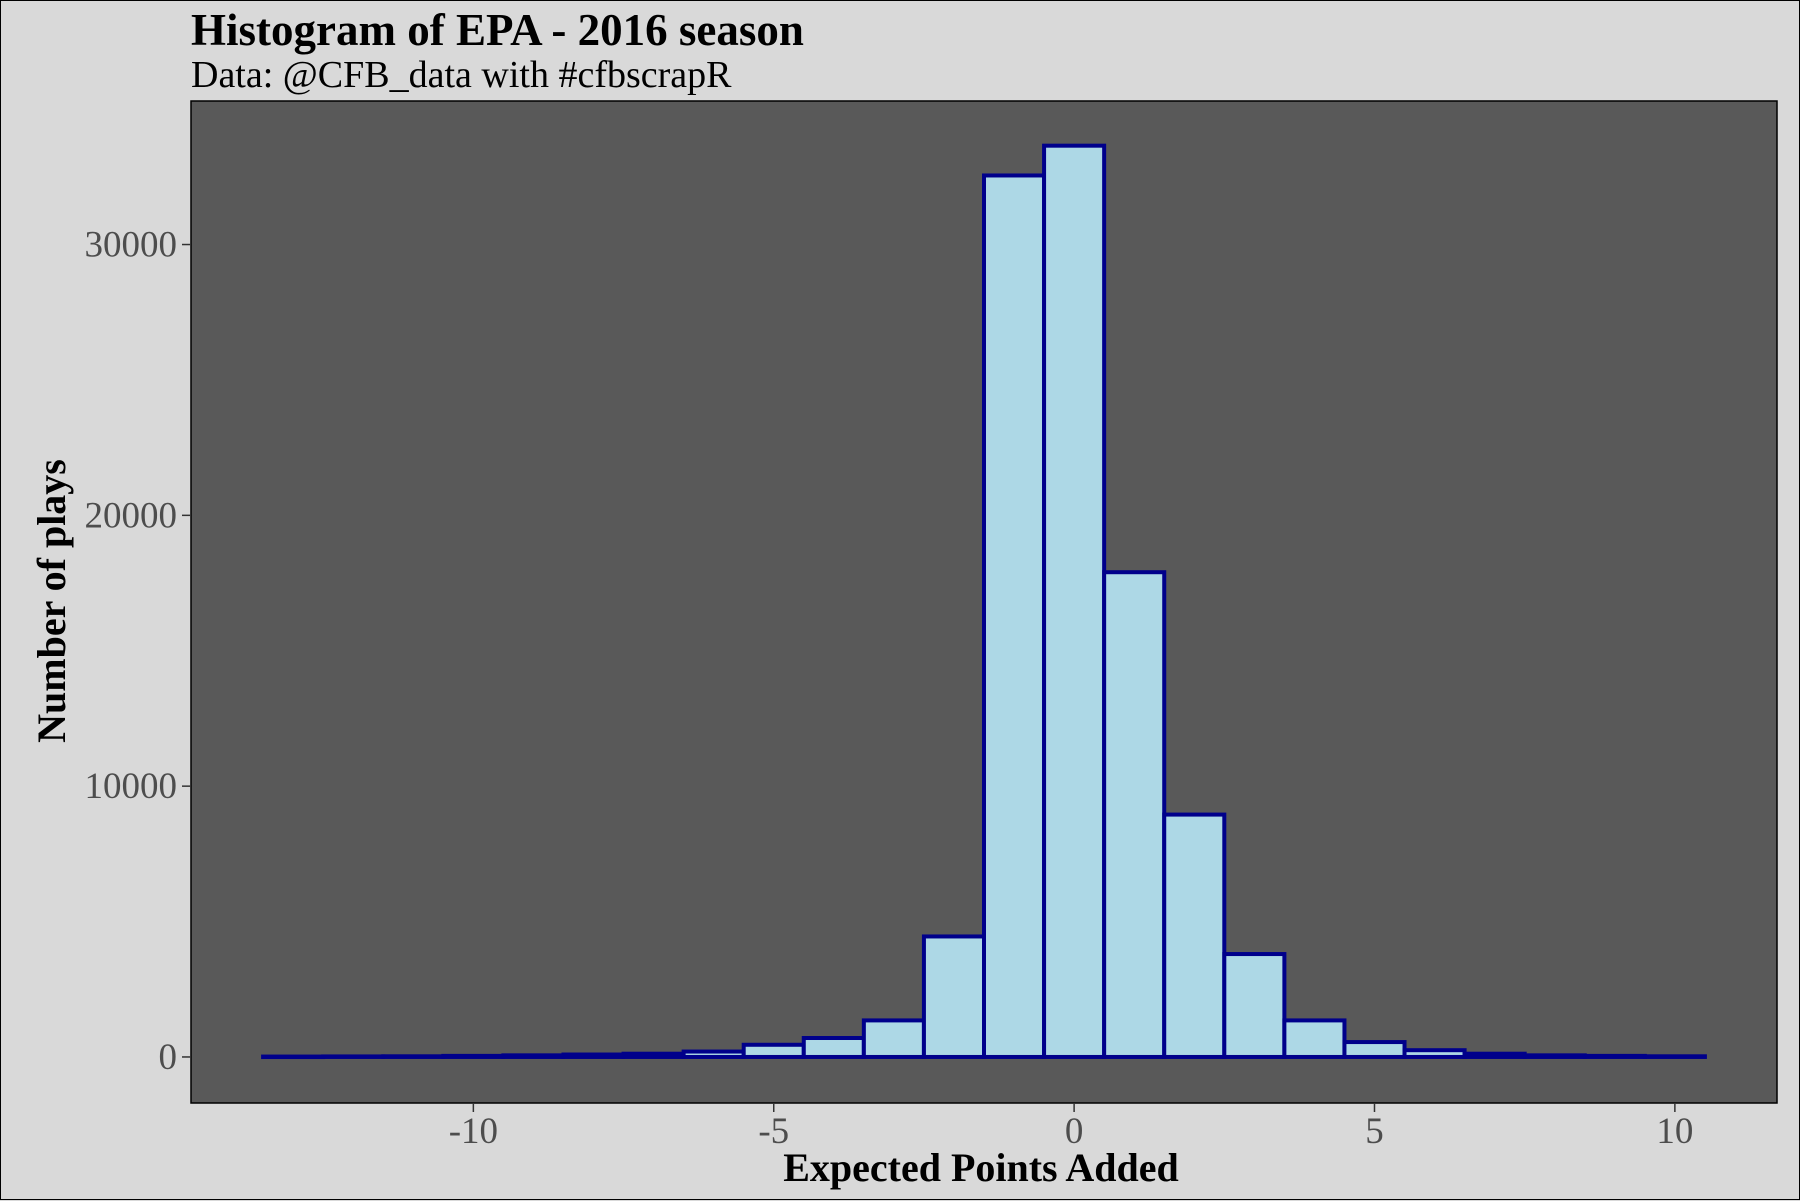  Describe the element at coordinates (497, 30) in the screenshot. I see `chart-title: Histogram of EPA - 2016 season` at that location.